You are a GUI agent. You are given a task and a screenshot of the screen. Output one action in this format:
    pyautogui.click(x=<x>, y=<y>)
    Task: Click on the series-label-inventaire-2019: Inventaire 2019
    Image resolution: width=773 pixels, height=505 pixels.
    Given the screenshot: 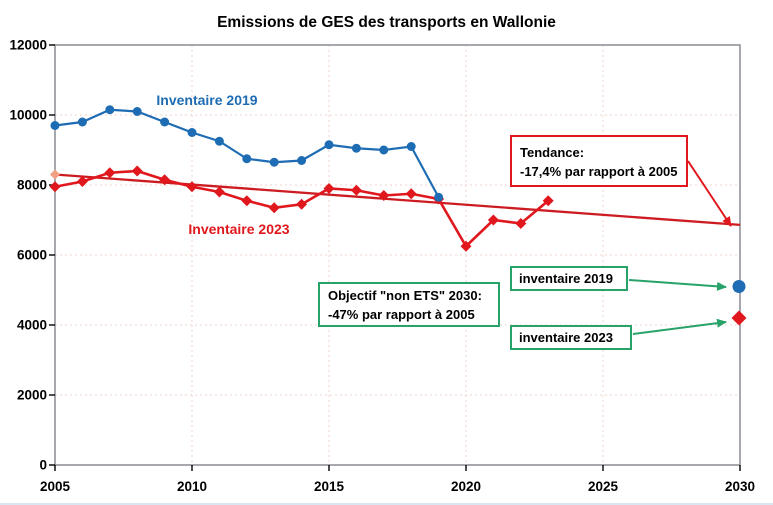 What is the action you would take?
    pyautogui.click(x=207, y=100)
    